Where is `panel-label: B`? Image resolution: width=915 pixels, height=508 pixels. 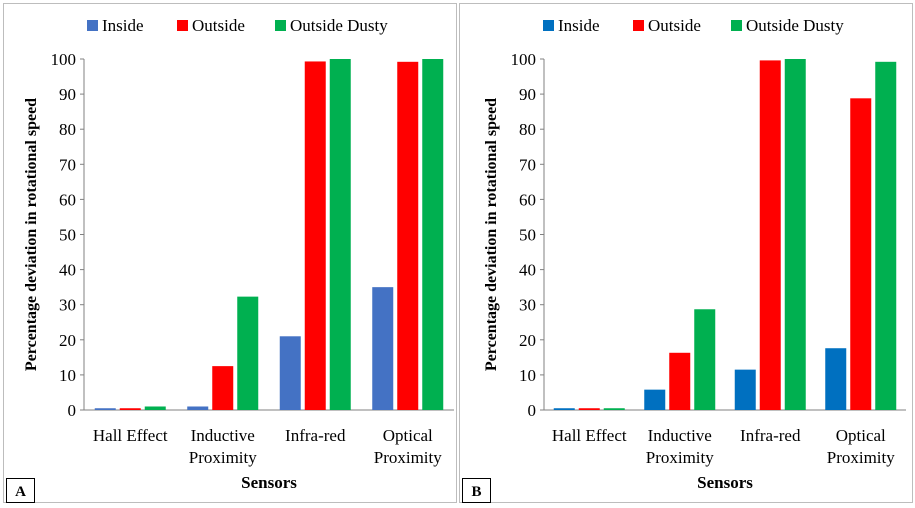 panel-label: B is located at coordinates (476, 492).